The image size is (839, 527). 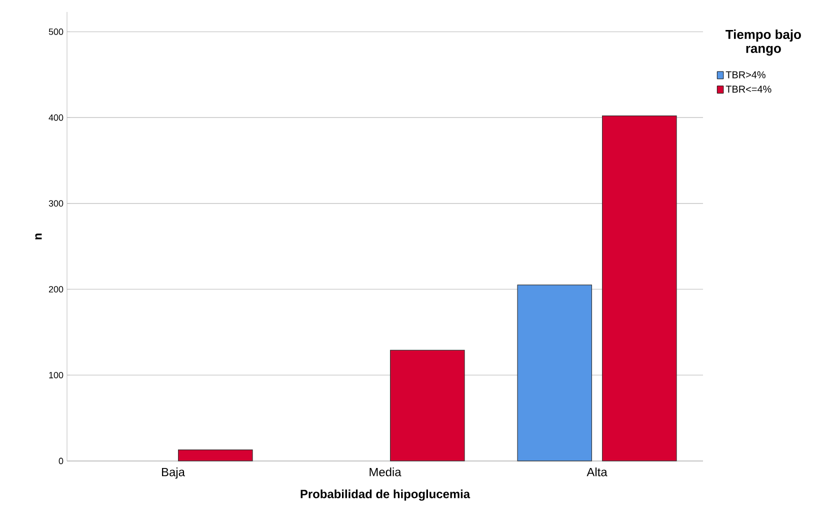 I want to click on y-tick-label: 100, so click(x=56, y=375).